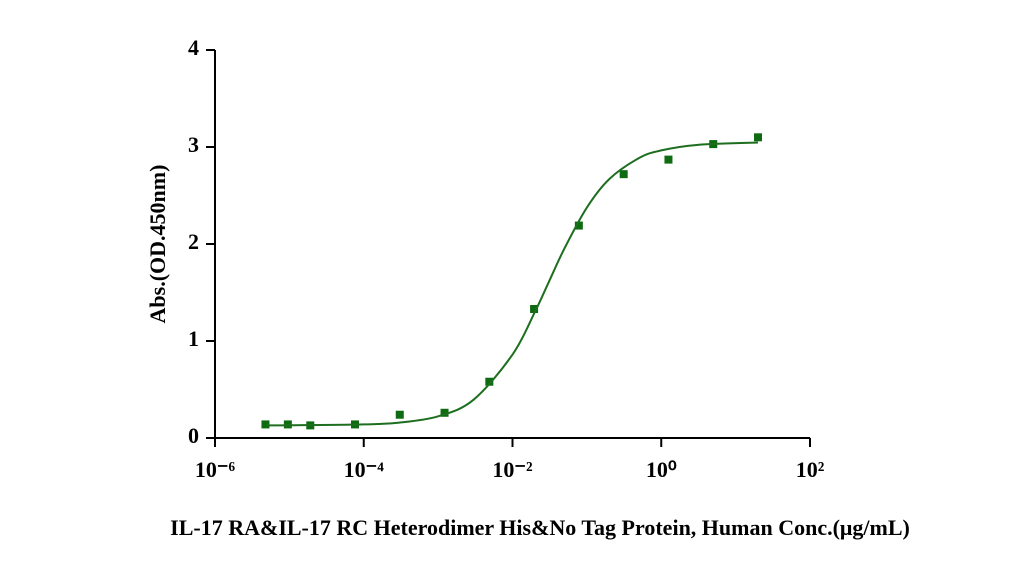 Image resolution: width=1016 pixels, height=574 pixels. What do you see at coordinates (193, 435) in the screenshot?
I see `y-tick-label: 0` at bounding box center [193, 435].